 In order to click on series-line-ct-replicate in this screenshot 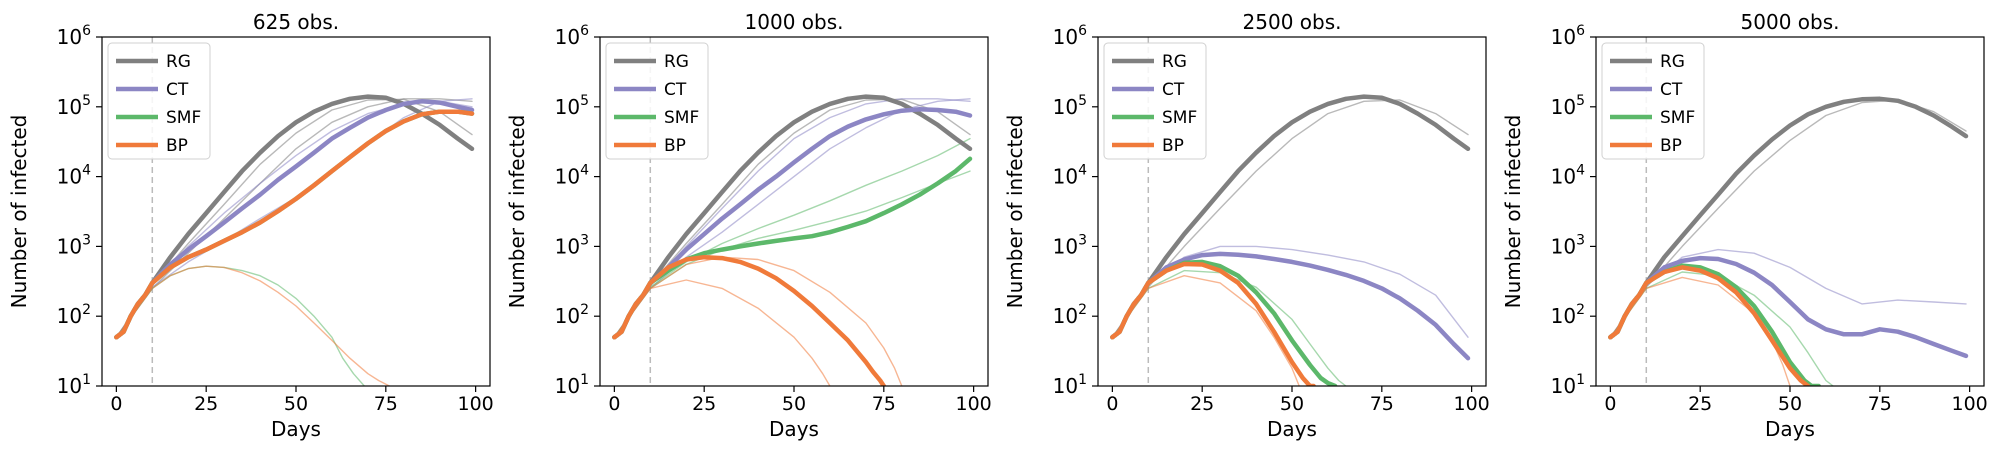, I will do `click(1788, 293)`.